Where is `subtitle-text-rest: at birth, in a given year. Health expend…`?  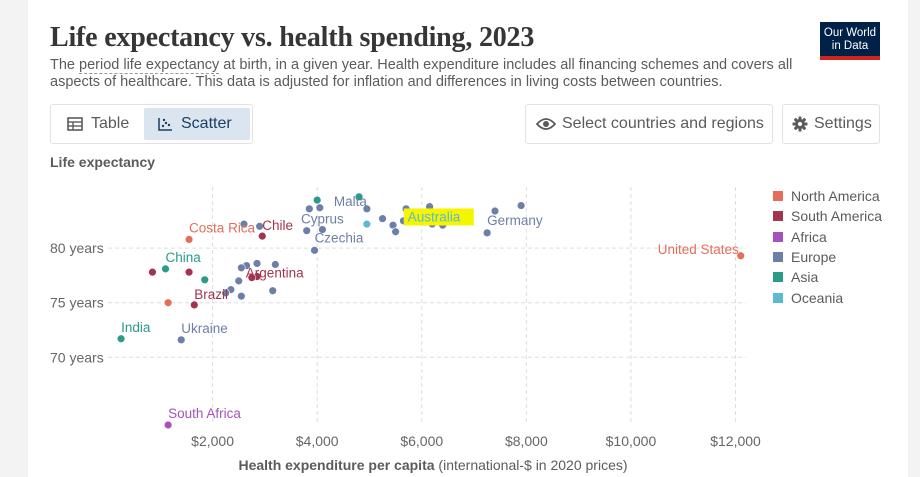 subtitle-text-rest: at birth, in a given year. Health expend… is located at coordinates (421, 73).